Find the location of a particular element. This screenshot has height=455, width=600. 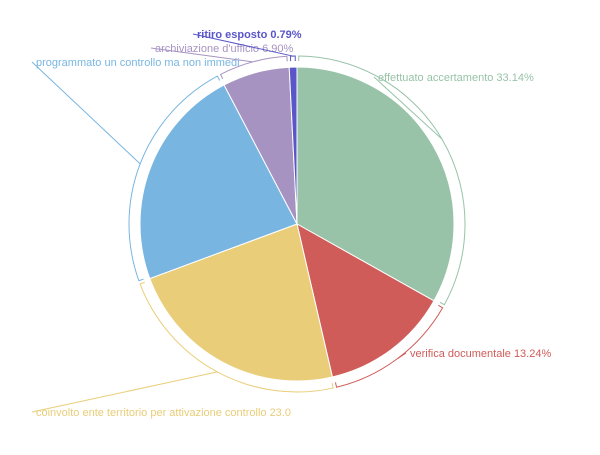

pie-slice-coinvolto is located at coordinates (241, 302).